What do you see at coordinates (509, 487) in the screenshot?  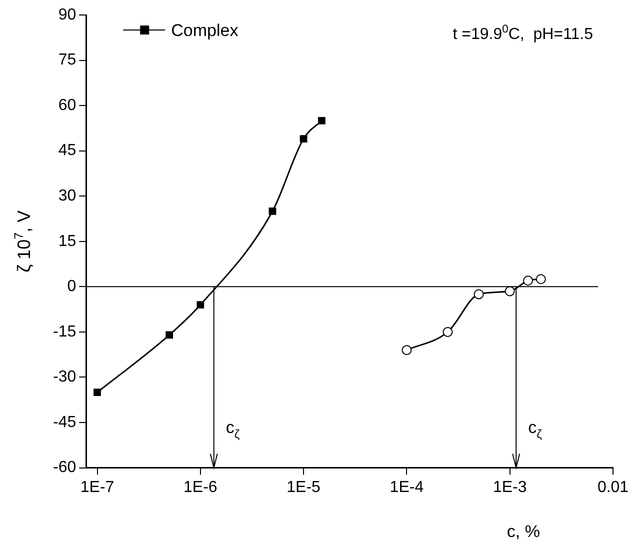 I see `x-tick-label: 1E-3` at bounding box center [509, 487].